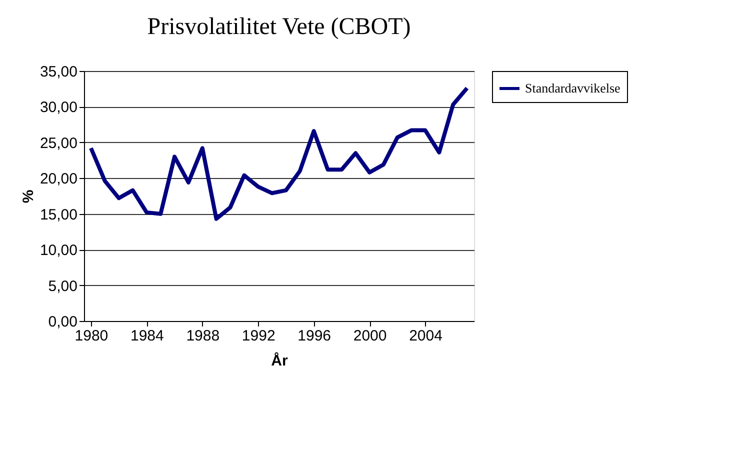 The width and height of the screenshot is (754, 461). Describe the element at coordinates (63, 322) in the screenshot. I see `y-tick-label: 0,00` at that location.